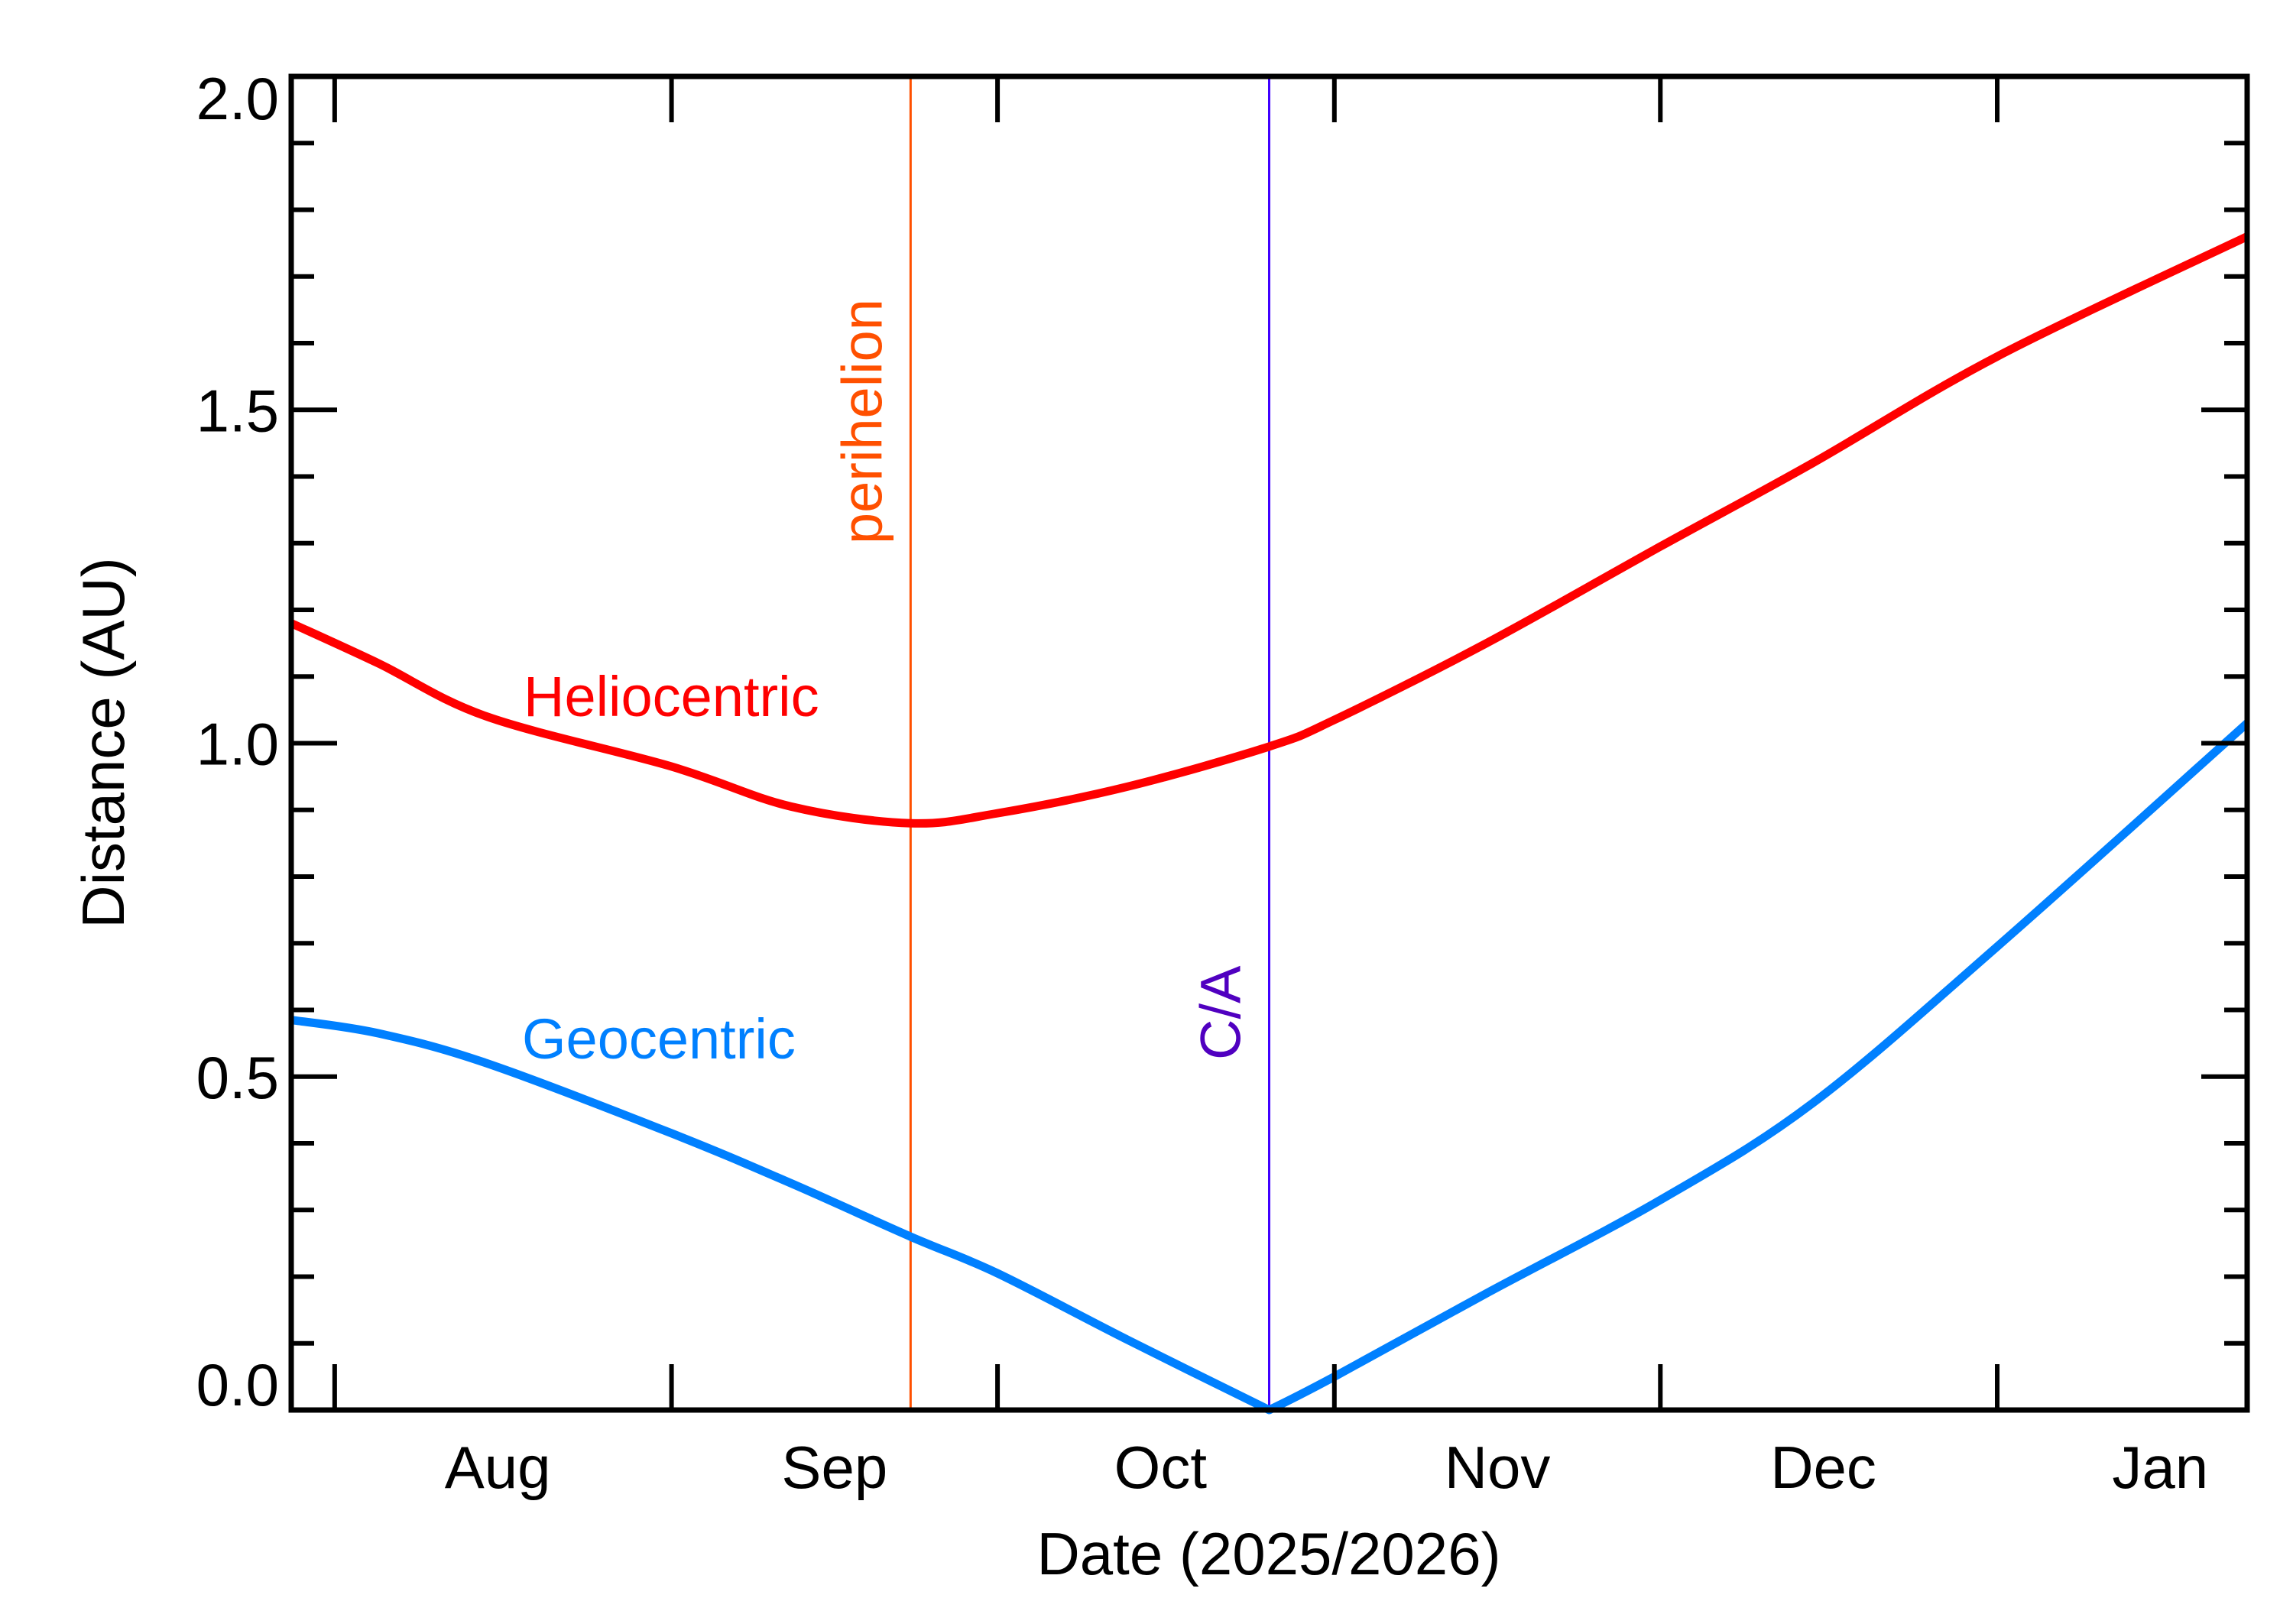  What do you see at coordinates (498, 1467) in the screenshot?
I see `x-tick-label: Aug` at bounding box center [498, 1467].